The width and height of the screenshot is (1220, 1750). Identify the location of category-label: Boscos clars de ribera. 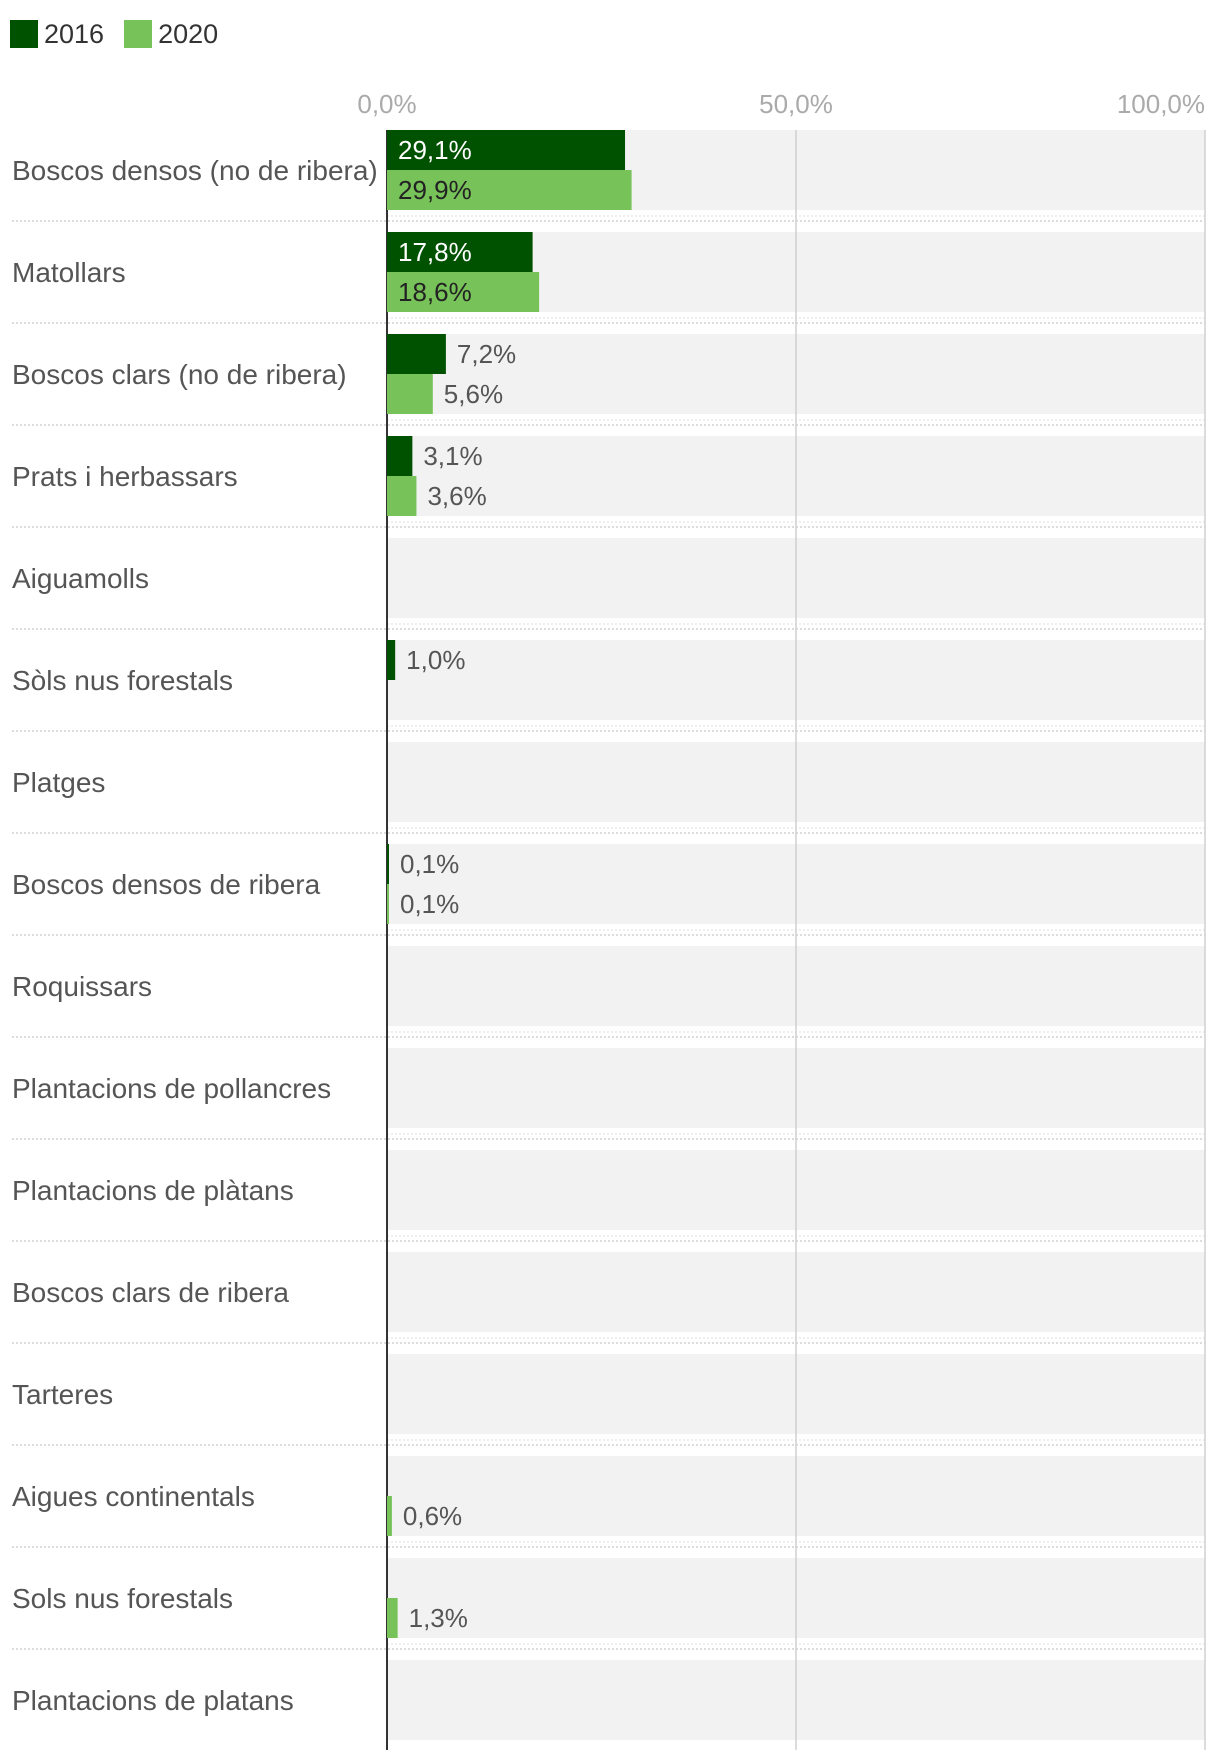
(150, 1292).